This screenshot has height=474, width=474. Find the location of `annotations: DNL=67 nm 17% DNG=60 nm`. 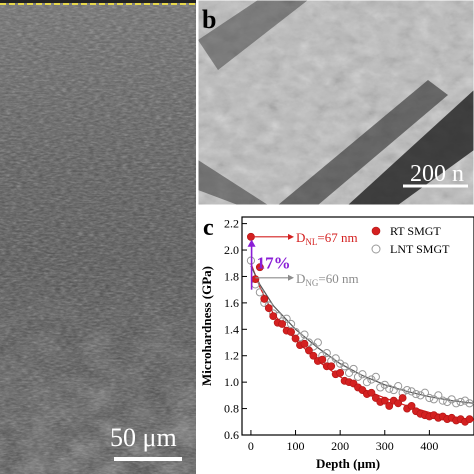

annotations: DNL=67 nm 17% DNG=60 nm is located at coordinates (303, 260).